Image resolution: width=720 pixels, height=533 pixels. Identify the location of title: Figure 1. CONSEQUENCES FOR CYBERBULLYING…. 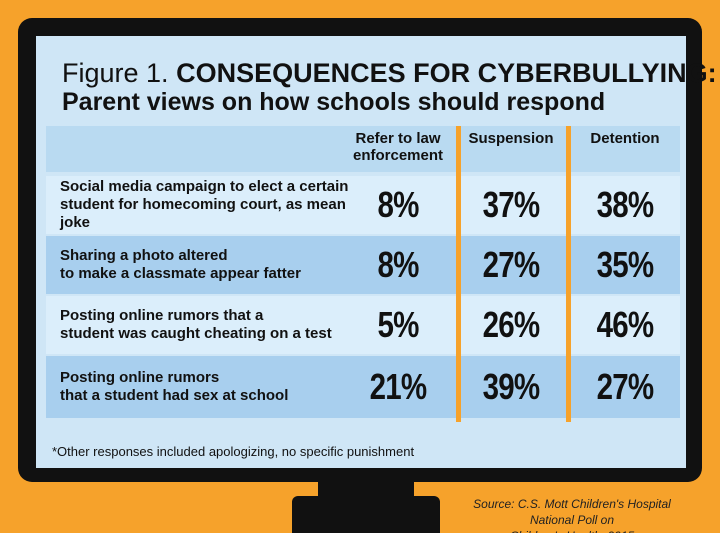
(389, 73).